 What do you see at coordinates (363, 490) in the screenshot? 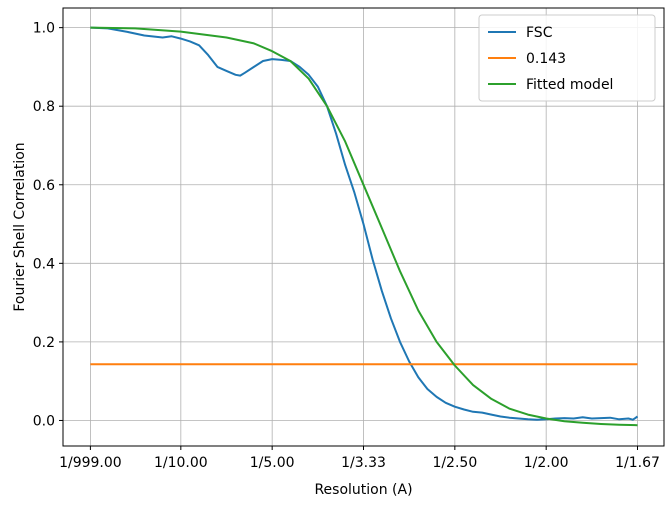
I see `x-axis-label: Resolution (A)` at bounding box center [363, 490].